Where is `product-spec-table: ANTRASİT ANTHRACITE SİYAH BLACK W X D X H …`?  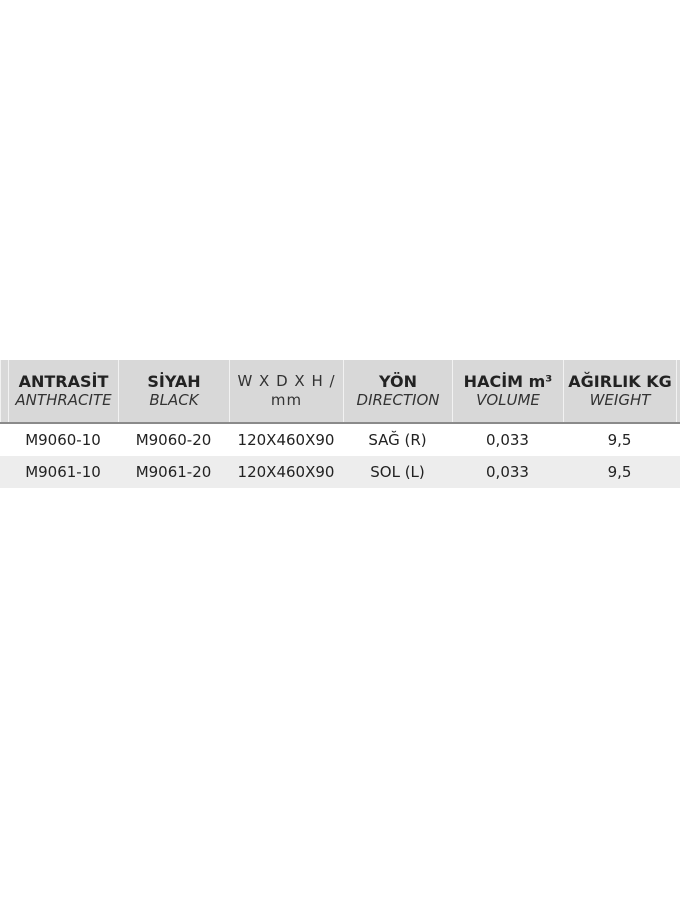 product-spec-table: ANTRASİT ANTHRACITE SİYAH BLACK W X D X H … is located at coordinates (340, 424).